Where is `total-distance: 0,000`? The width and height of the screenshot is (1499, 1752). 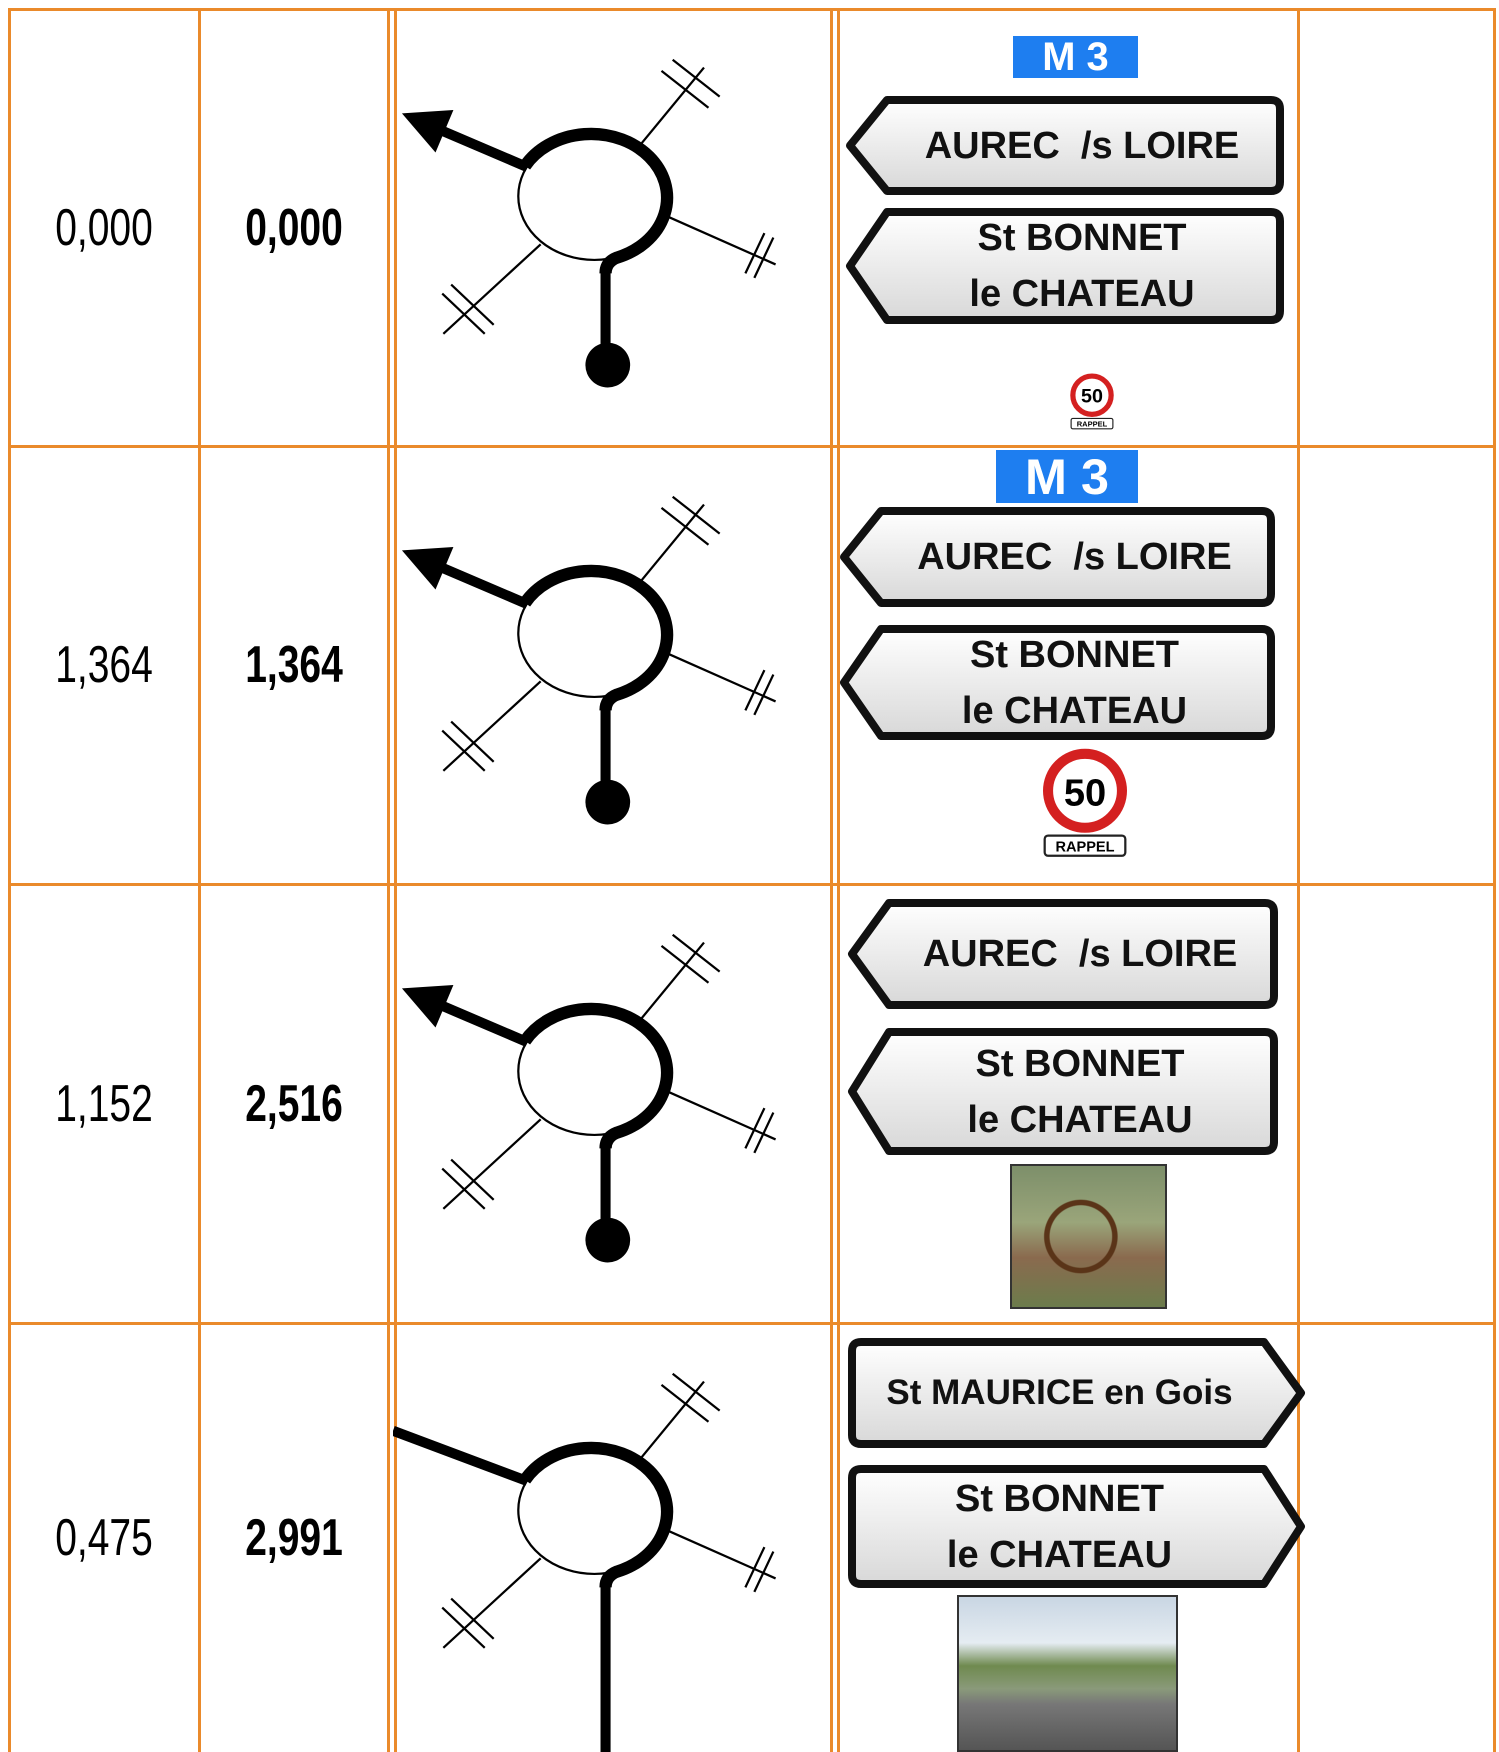
total-distance: 0,000 is located at coordinates (294, 227).